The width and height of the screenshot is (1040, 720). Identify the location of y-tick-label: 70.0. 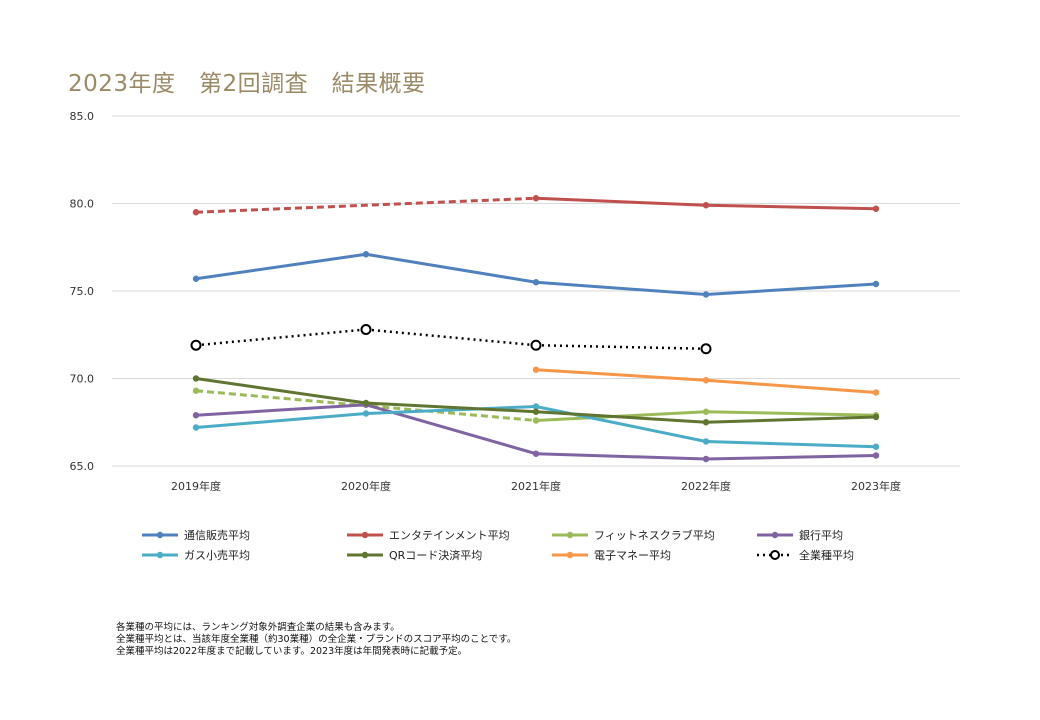
(82, 379).